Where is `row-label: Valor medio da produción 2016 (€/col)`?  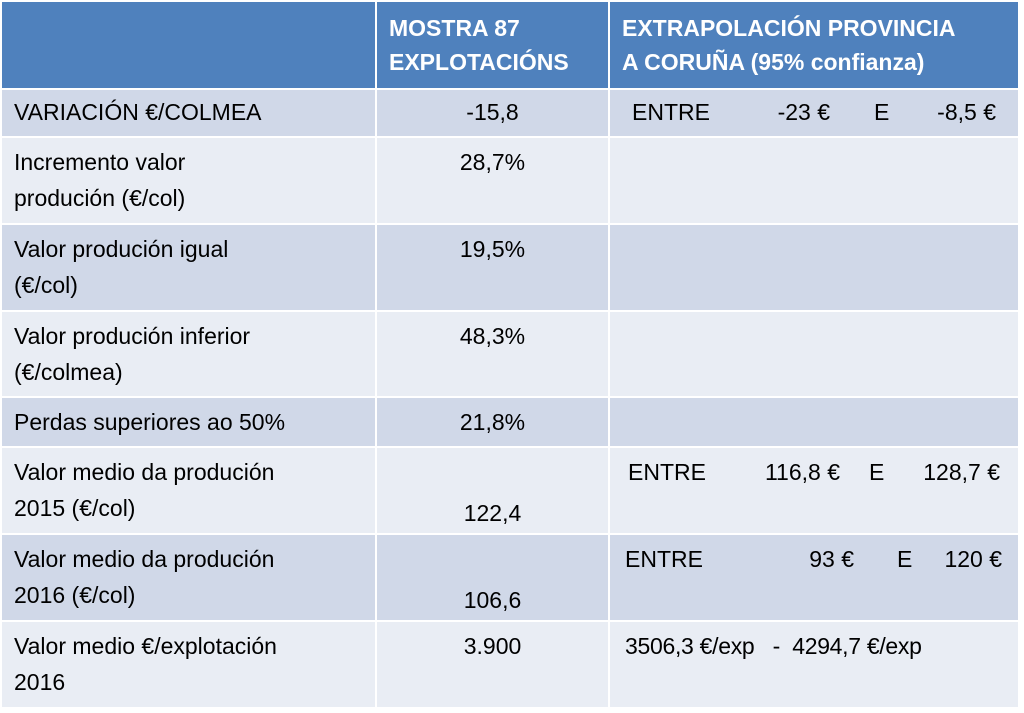 row-label: Valor medio da produción 2016 (€/col) is located at coordinates (188, 577).